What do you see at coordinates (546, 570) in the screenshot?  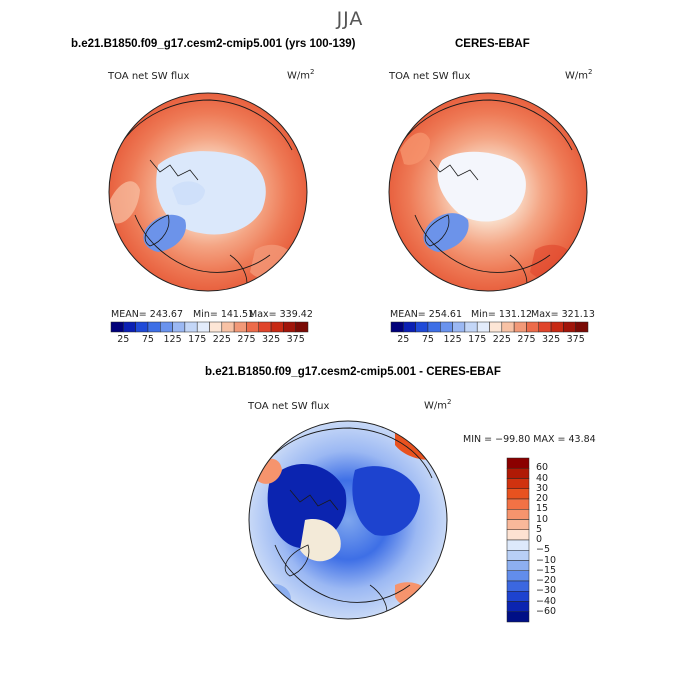 I see `panel3-colorbar-tick-label: −15` at bounding box center [546, 570].